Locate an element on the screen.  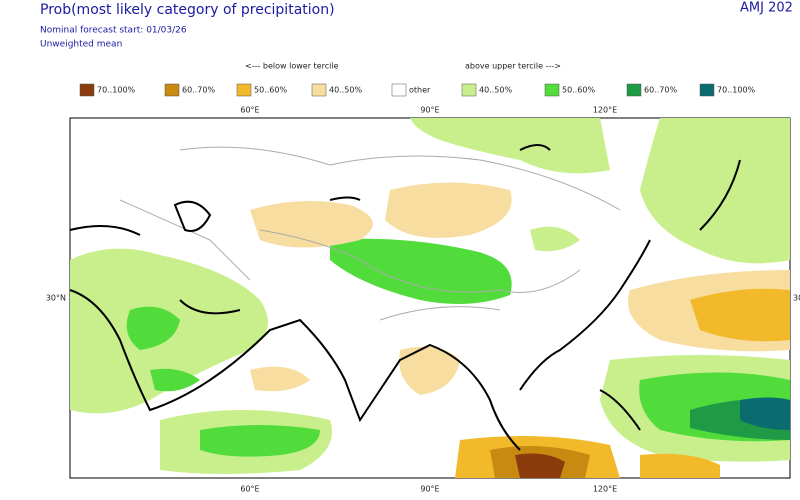
lat-label: 30°N is located at coordinates (56, 298).